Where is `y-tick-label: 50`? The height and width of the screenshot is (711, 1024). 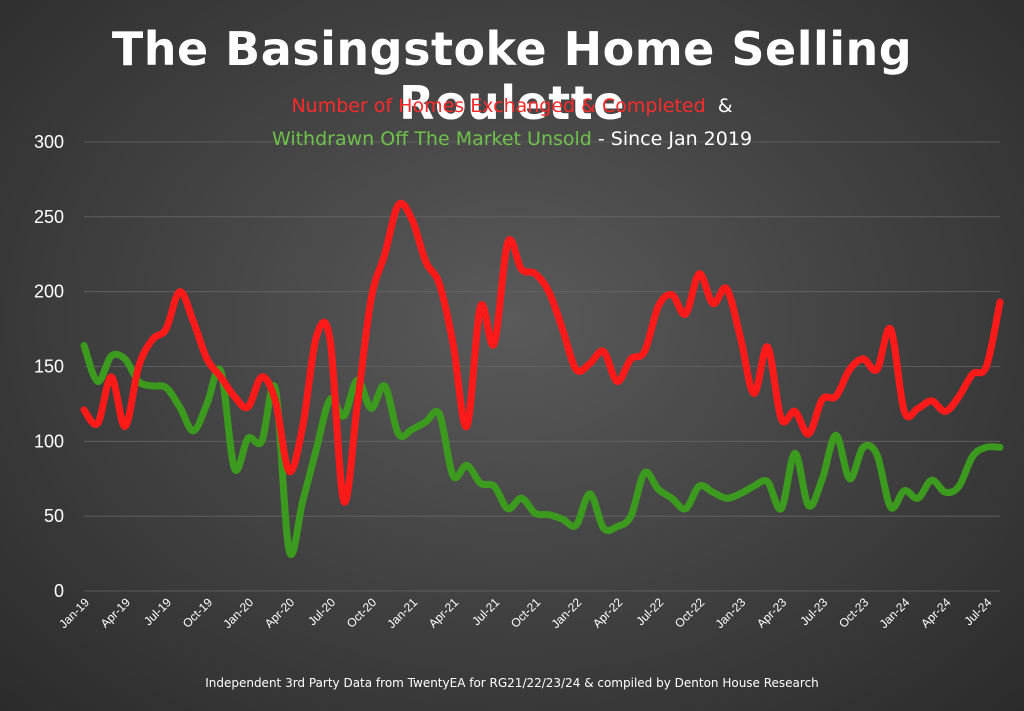
y-tick-label: 50 is located at coordinates (54, 516).